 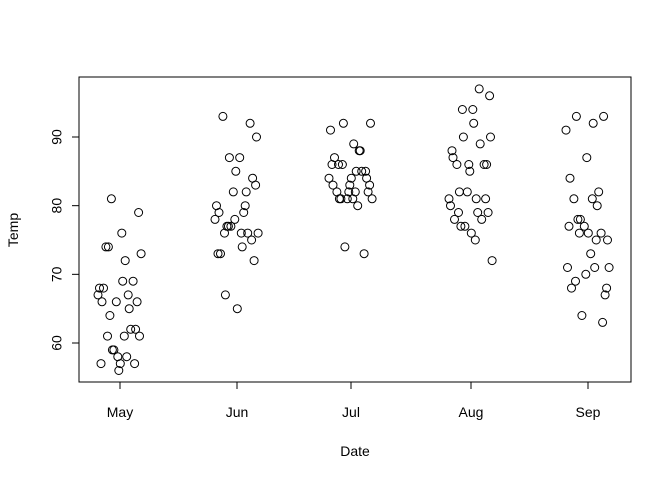 What do you see at coordinates (57, 137) in the screenshot?
I see `y-tick-label: 90` at bounding box center [57, 137].